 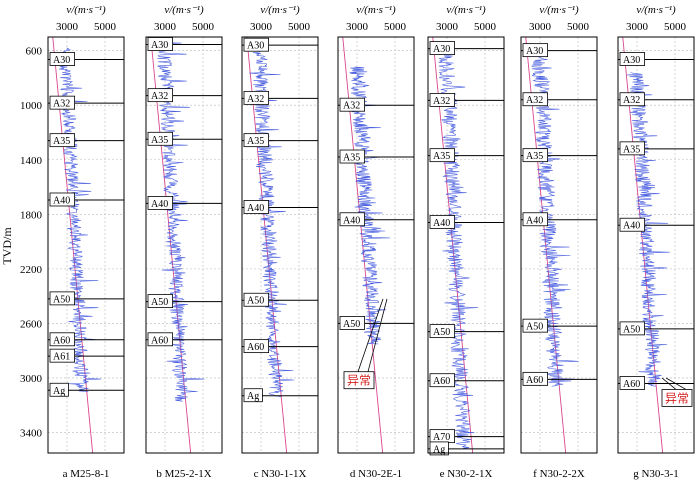 What do you see at coordinates (61, 357) in the screenshot?
I see `horizon-label: A61` at bounding box center [61, 357].